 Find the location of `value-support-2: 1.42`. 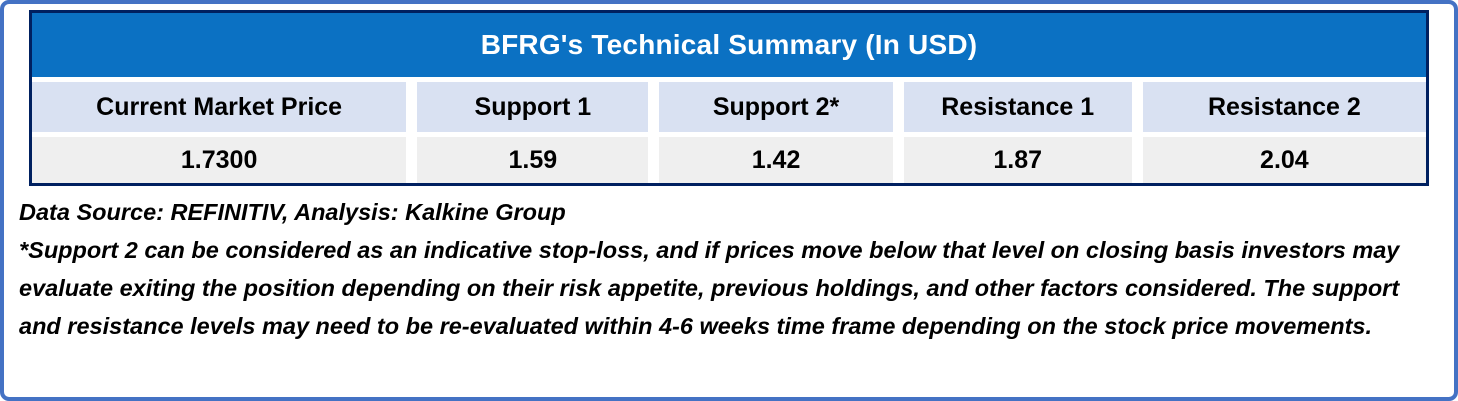

value-support-2: 1.42 is located at coordinates (776, 160).